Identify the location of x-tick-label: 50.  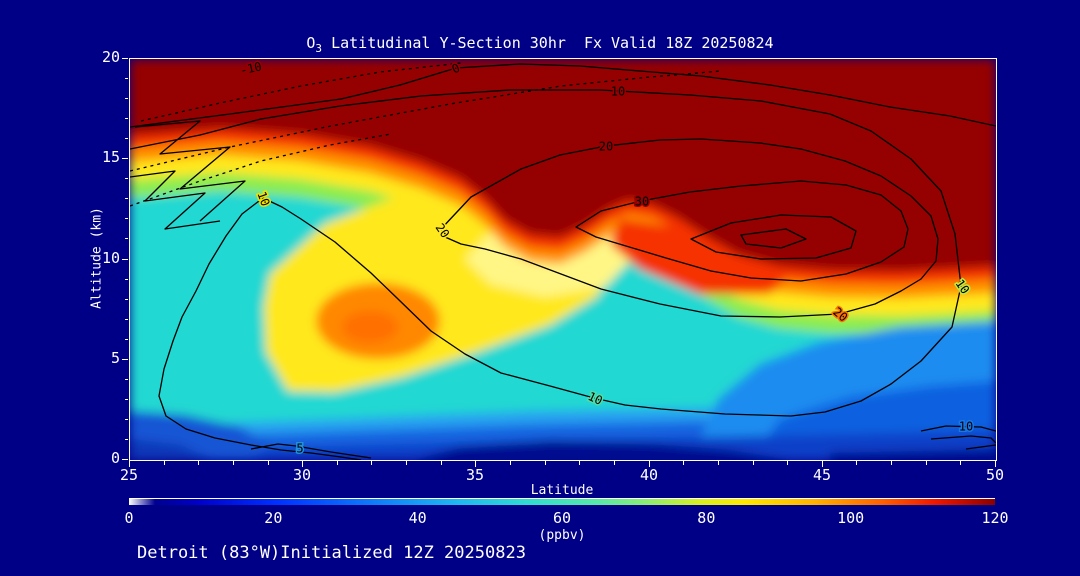
(995, 475).